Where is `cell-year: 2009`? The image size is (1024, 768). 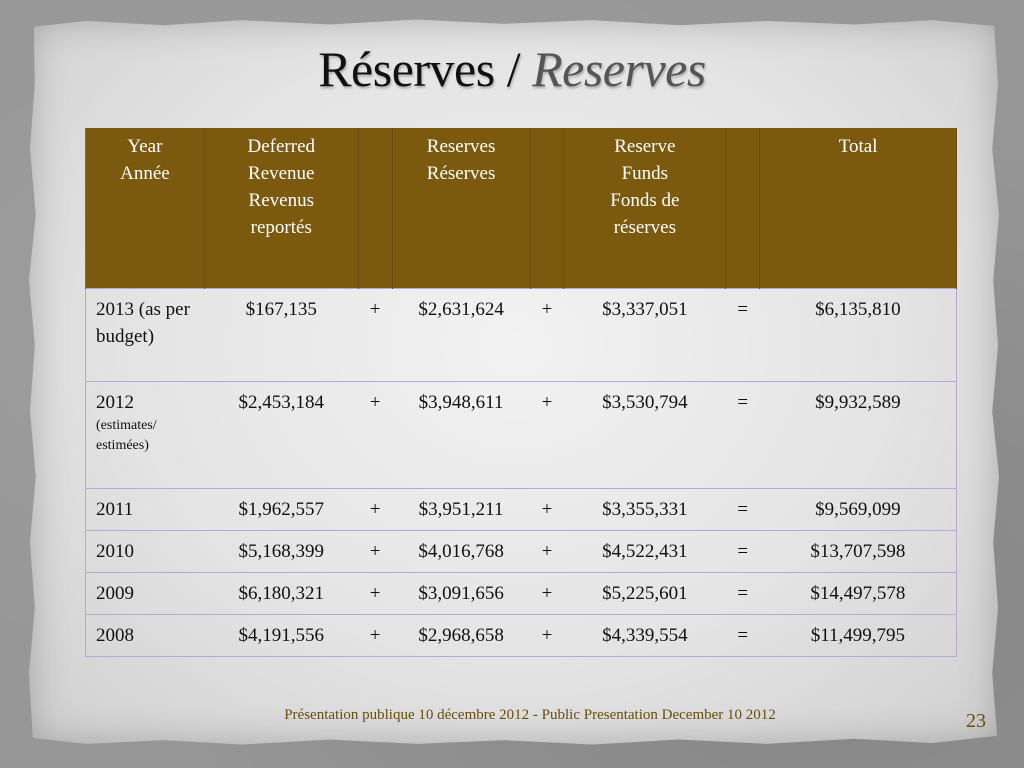
cell-year: 2009 is located at coordinates (145, 593).